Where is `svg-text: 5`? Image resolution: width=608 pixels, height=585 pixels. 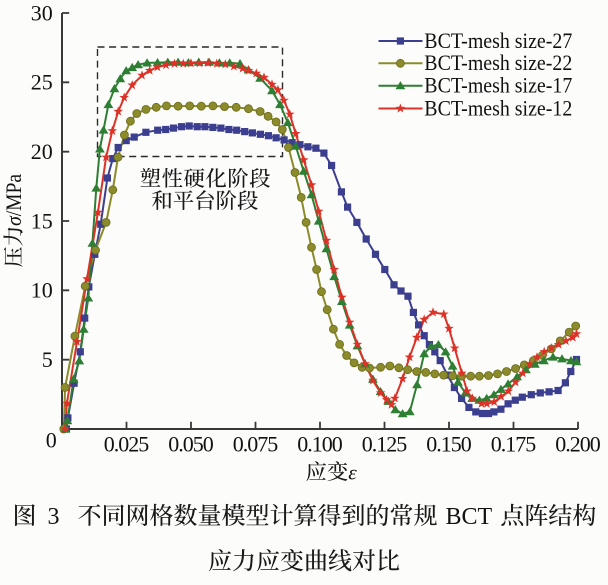 svg-text: 5 is located at coordinates (47, 359).